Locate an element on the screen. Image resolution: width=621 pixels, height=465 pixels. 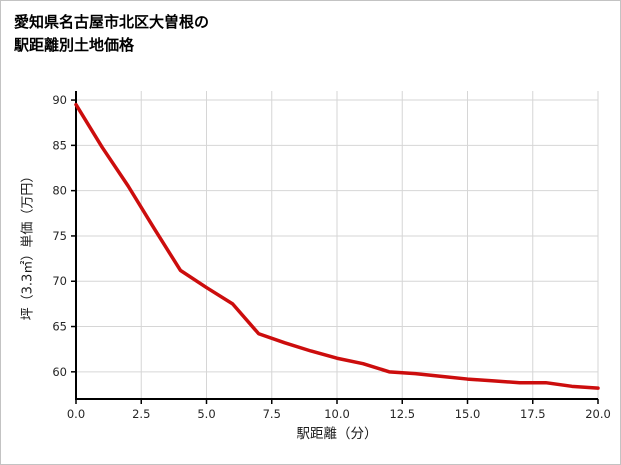
x-tick-label: 5.0 is located at coordinates (206, 414).